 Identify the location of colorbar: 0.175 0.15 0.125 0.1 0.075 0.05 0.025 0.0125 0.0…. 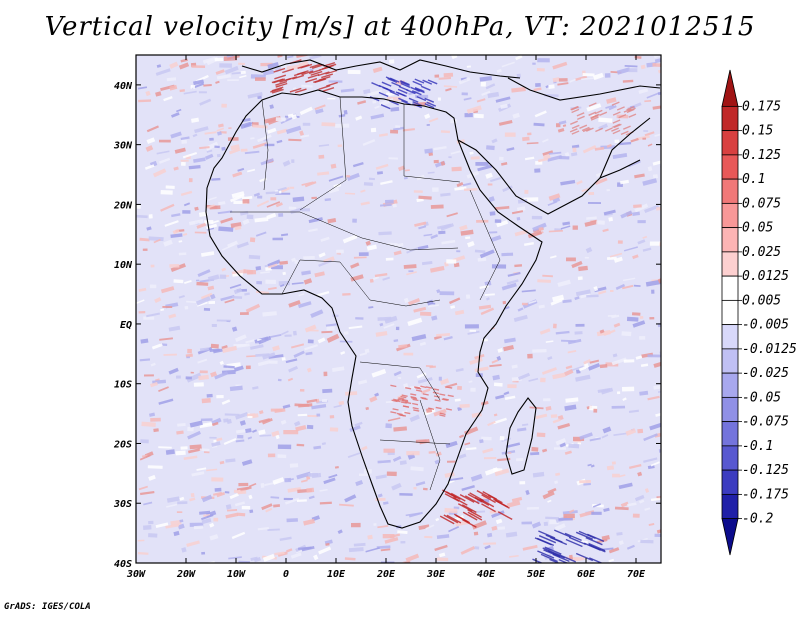
(759, 312).